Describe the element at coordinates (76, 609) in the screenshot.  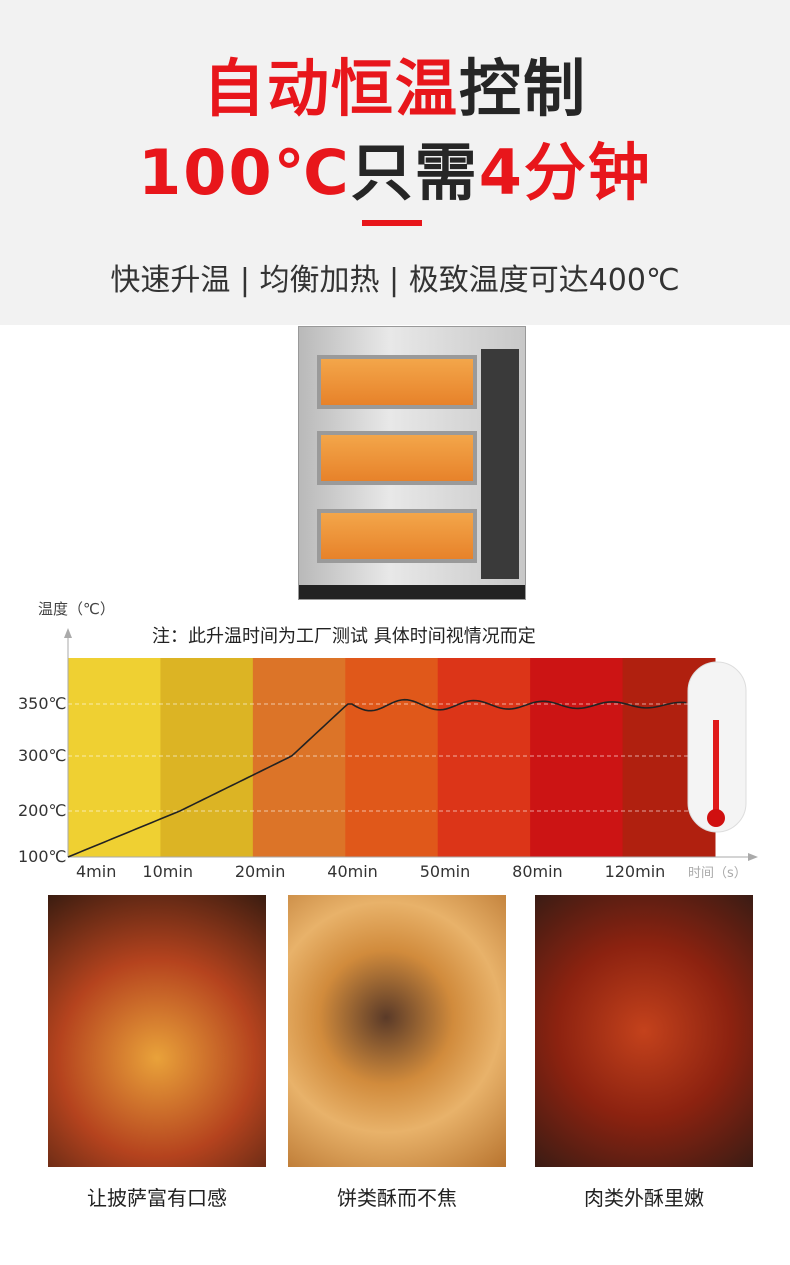
I see `y-axis-label: 温度（℃）` at that location.